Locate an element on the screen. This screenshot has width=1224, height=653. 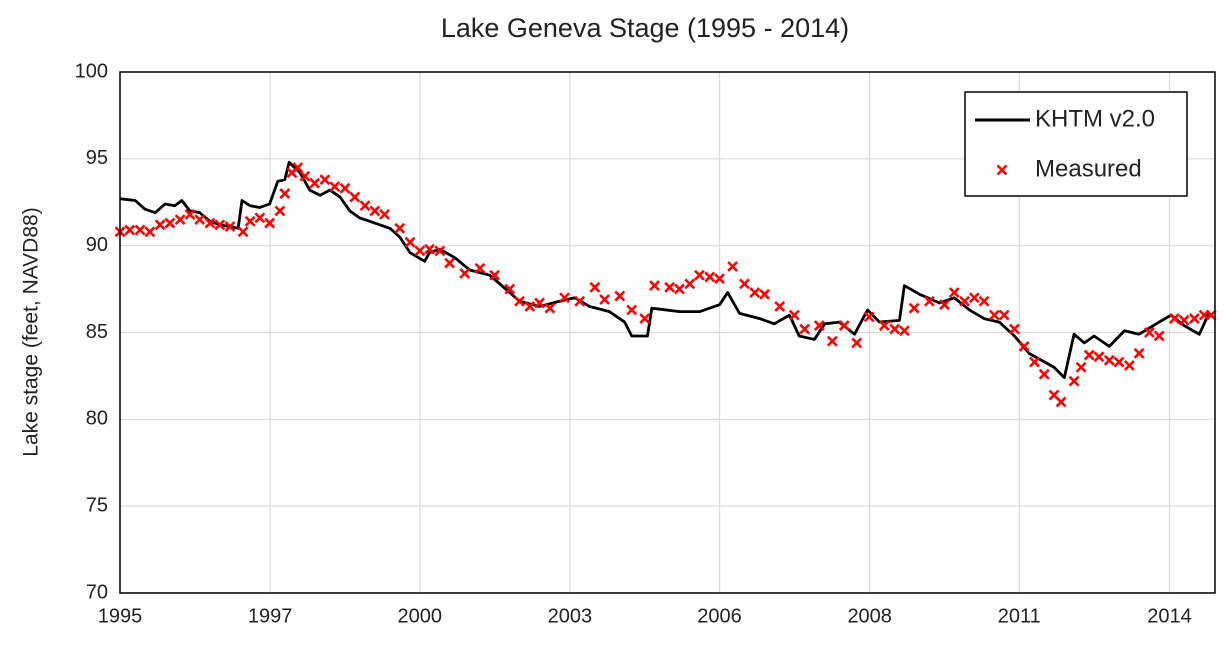
chart-title: Lake Geneva Stage (1995 - 2014) is located at coordinates (645, 28).